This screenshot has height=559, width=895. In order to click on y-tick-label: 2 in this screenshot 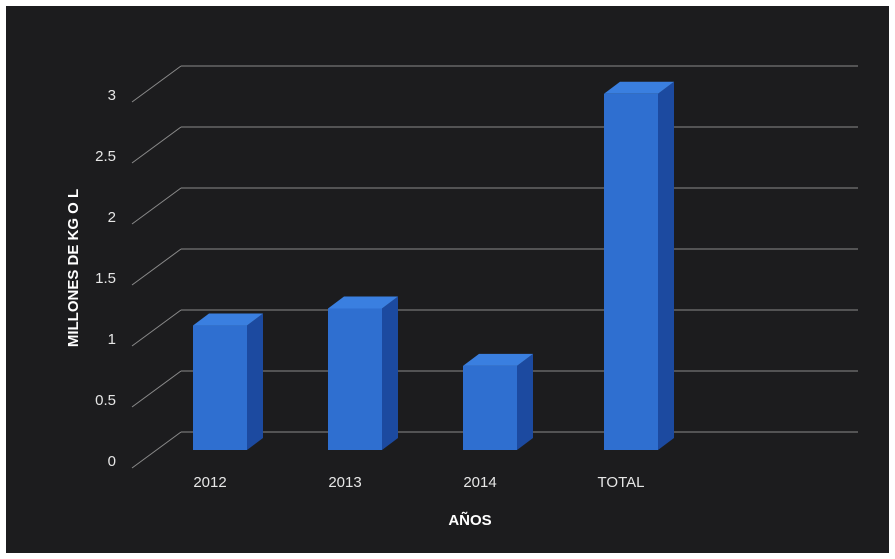, I will do `click(112, 217)`.